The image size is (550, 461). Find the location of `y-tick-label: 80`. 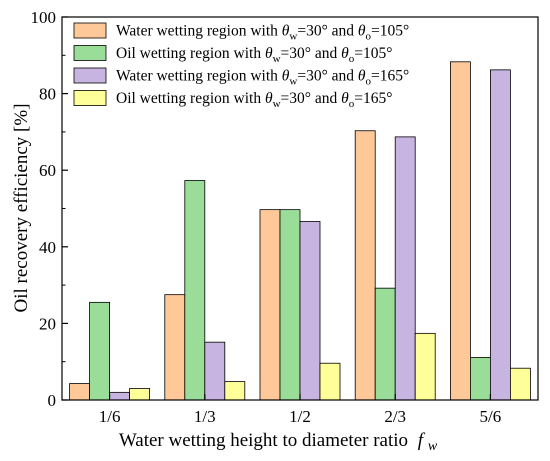

y-tick-label: 80 is located at coordinates (47, 94).